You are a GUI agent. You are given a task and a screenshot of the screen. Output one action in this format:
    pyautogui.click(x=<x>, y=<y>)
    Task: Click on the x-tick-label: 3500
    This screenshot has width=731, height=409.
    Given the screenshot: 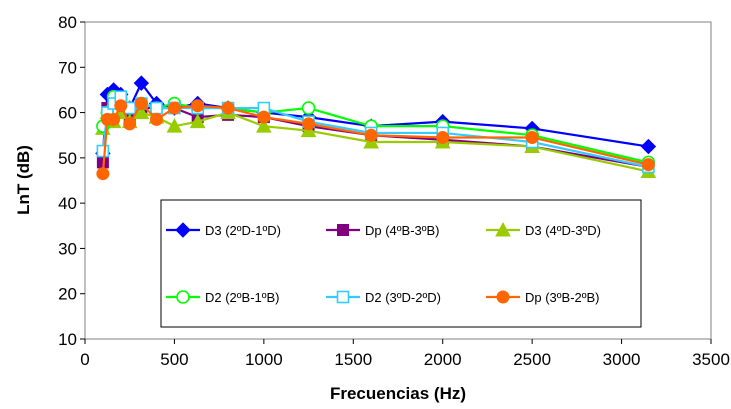 What is the action you would take?
    pyautogui.click(x=711, y=359)
    